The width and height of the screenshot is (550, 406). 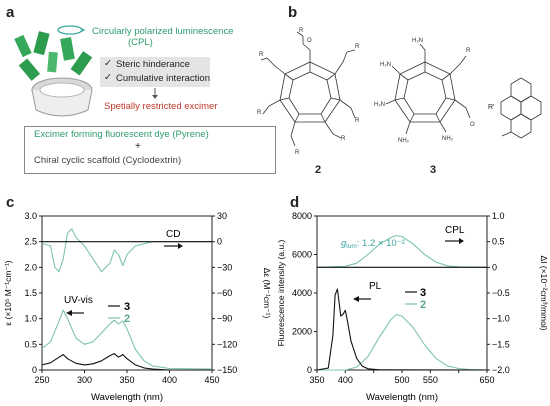 I want to click on glum-value: : 1.2 × 10⁻², so click(x=381, y=243).